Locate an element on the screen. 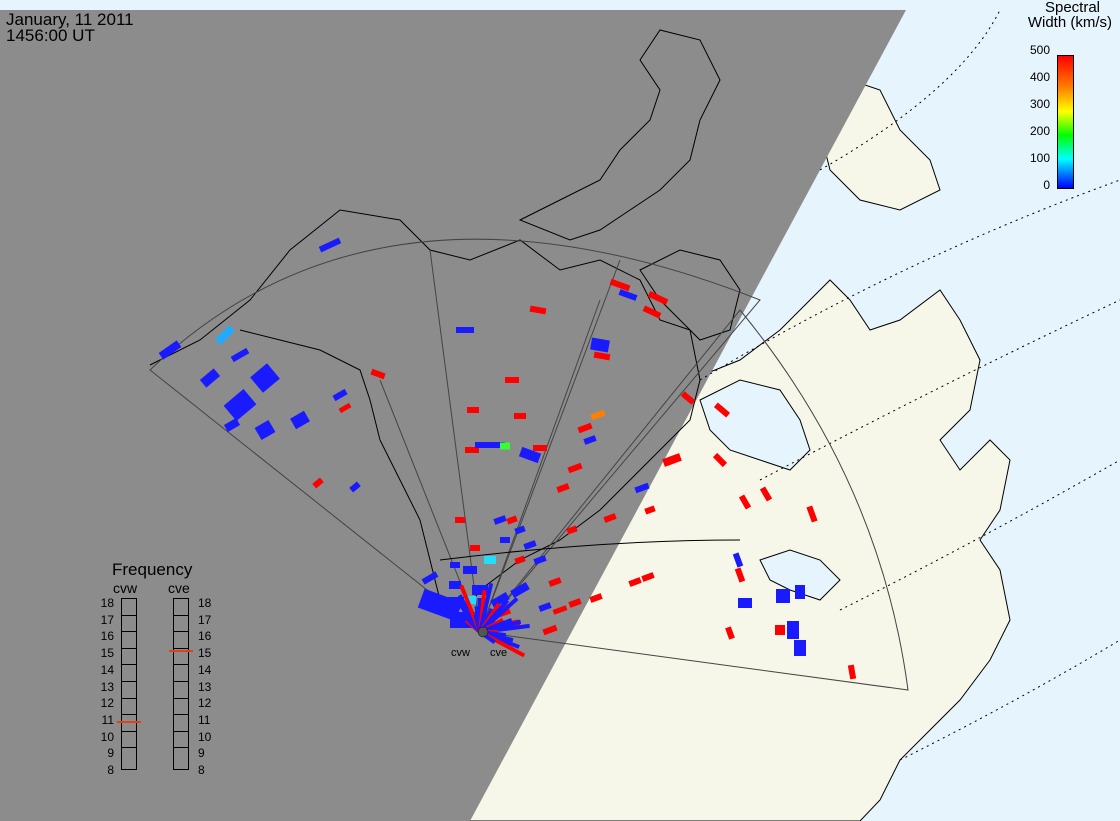 The height and width of the screenshot is (821, 1120). colorbar-tick: 400 is located at coordinates (1039, 77).